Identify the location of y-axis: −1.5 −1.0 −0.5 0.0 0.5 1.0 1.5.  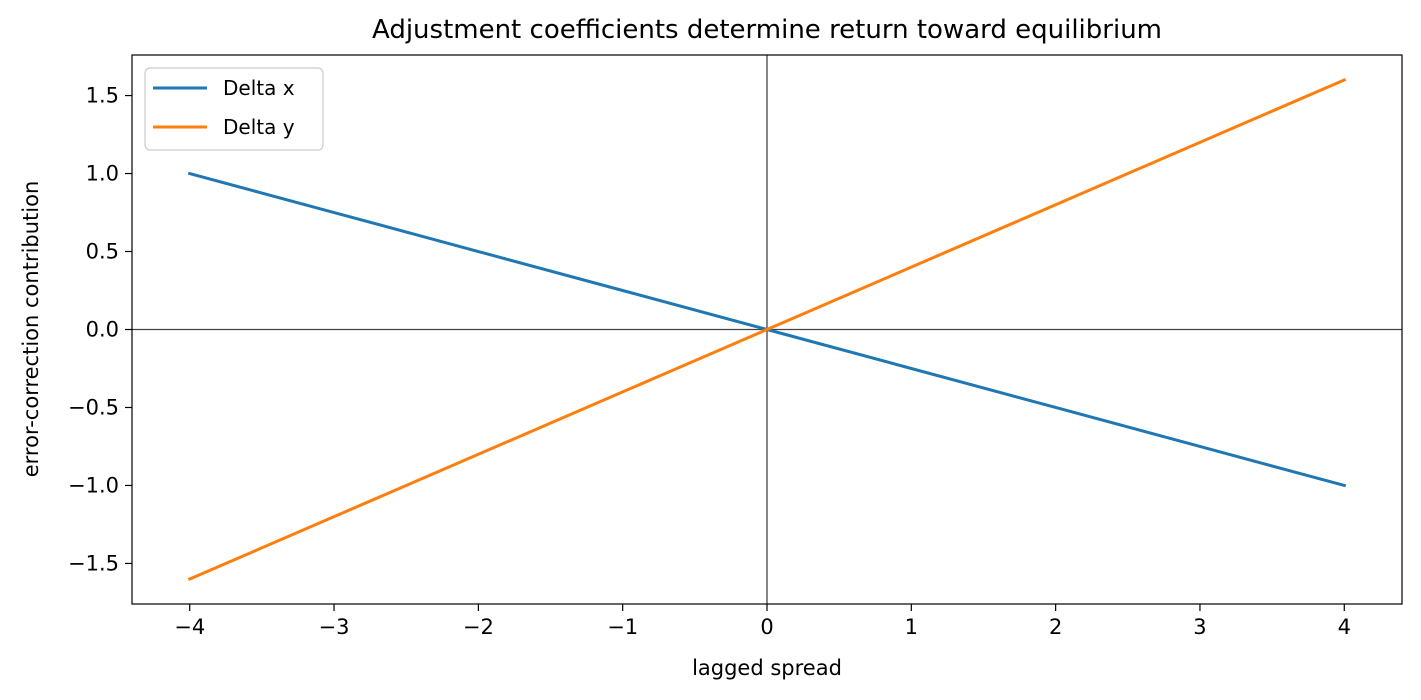
(100, 329).